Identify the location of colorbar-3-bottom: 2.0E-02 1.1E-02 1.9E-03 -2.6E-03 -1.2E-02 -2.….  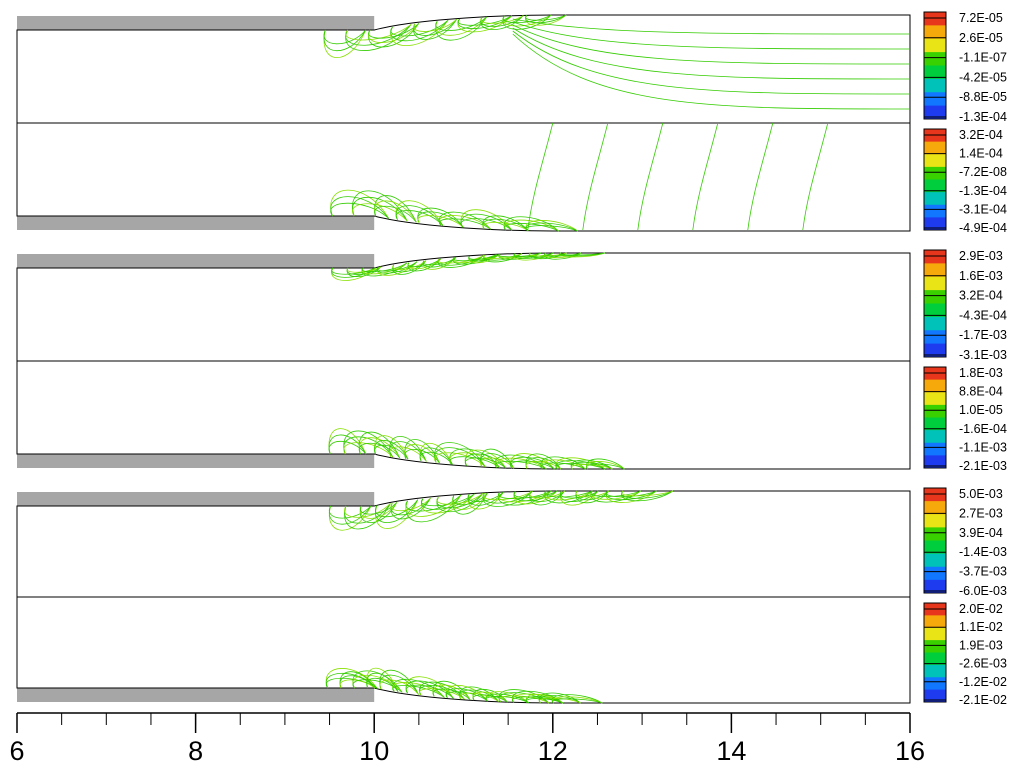
(965, 654).